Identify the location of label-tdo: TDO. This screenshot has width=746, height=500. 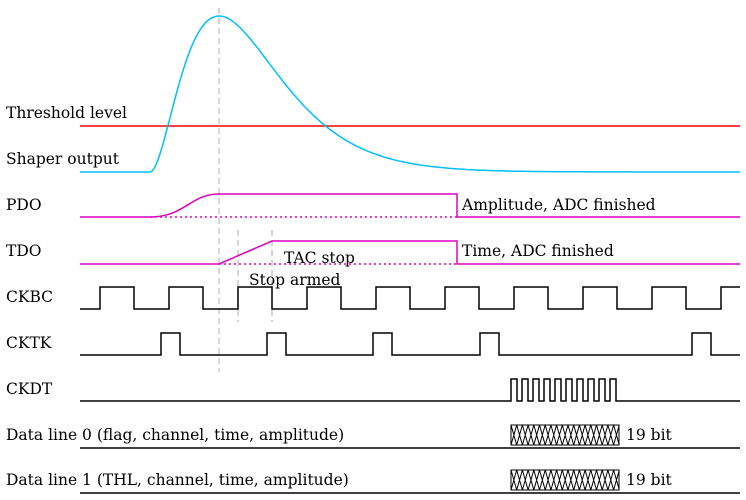
(23, 251).